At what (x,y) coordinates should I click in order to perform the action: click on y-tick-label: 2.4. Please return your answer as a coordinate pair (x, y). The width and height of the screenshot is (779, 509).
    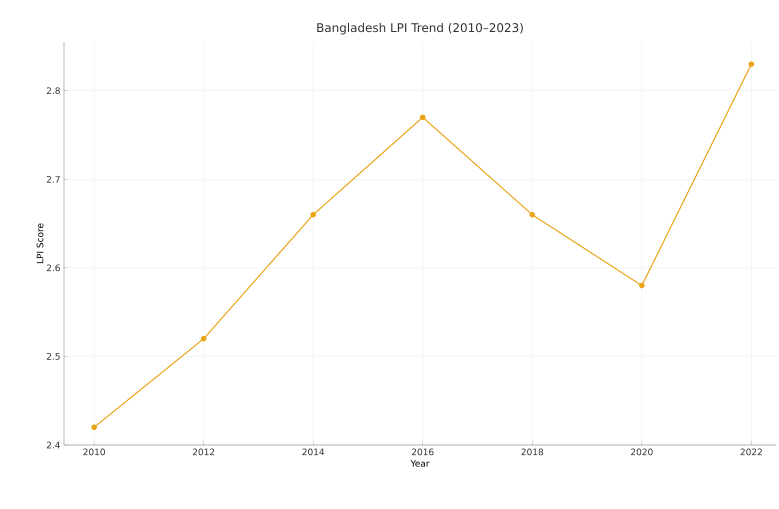
    Looking at the image, I should click on (53, 445).